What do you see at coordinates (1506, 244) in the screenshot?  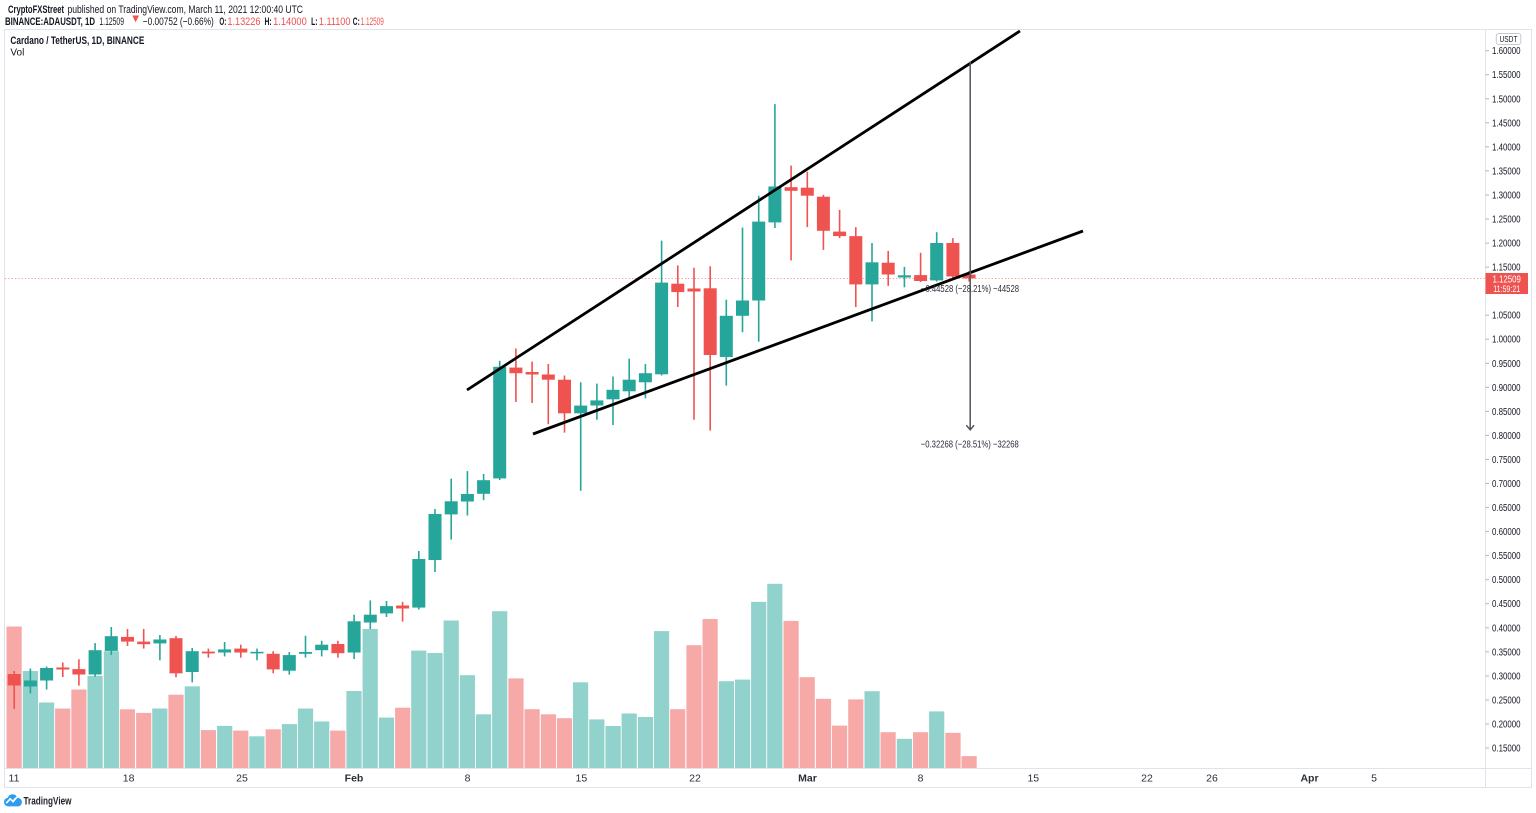 I see `svg-text: 1.20000` at bounding box center [1506, 244].